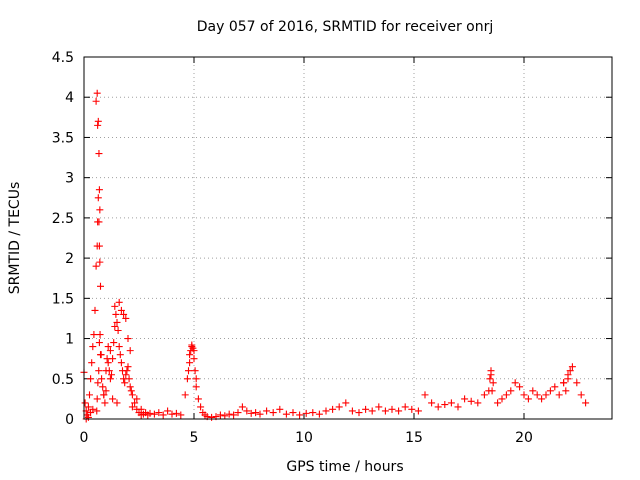 The width and height of the screenshot is (640, 480). Describe the element at coordinates (69, 340) in the screenshot. I see `y-tick-label: 1` at that location.